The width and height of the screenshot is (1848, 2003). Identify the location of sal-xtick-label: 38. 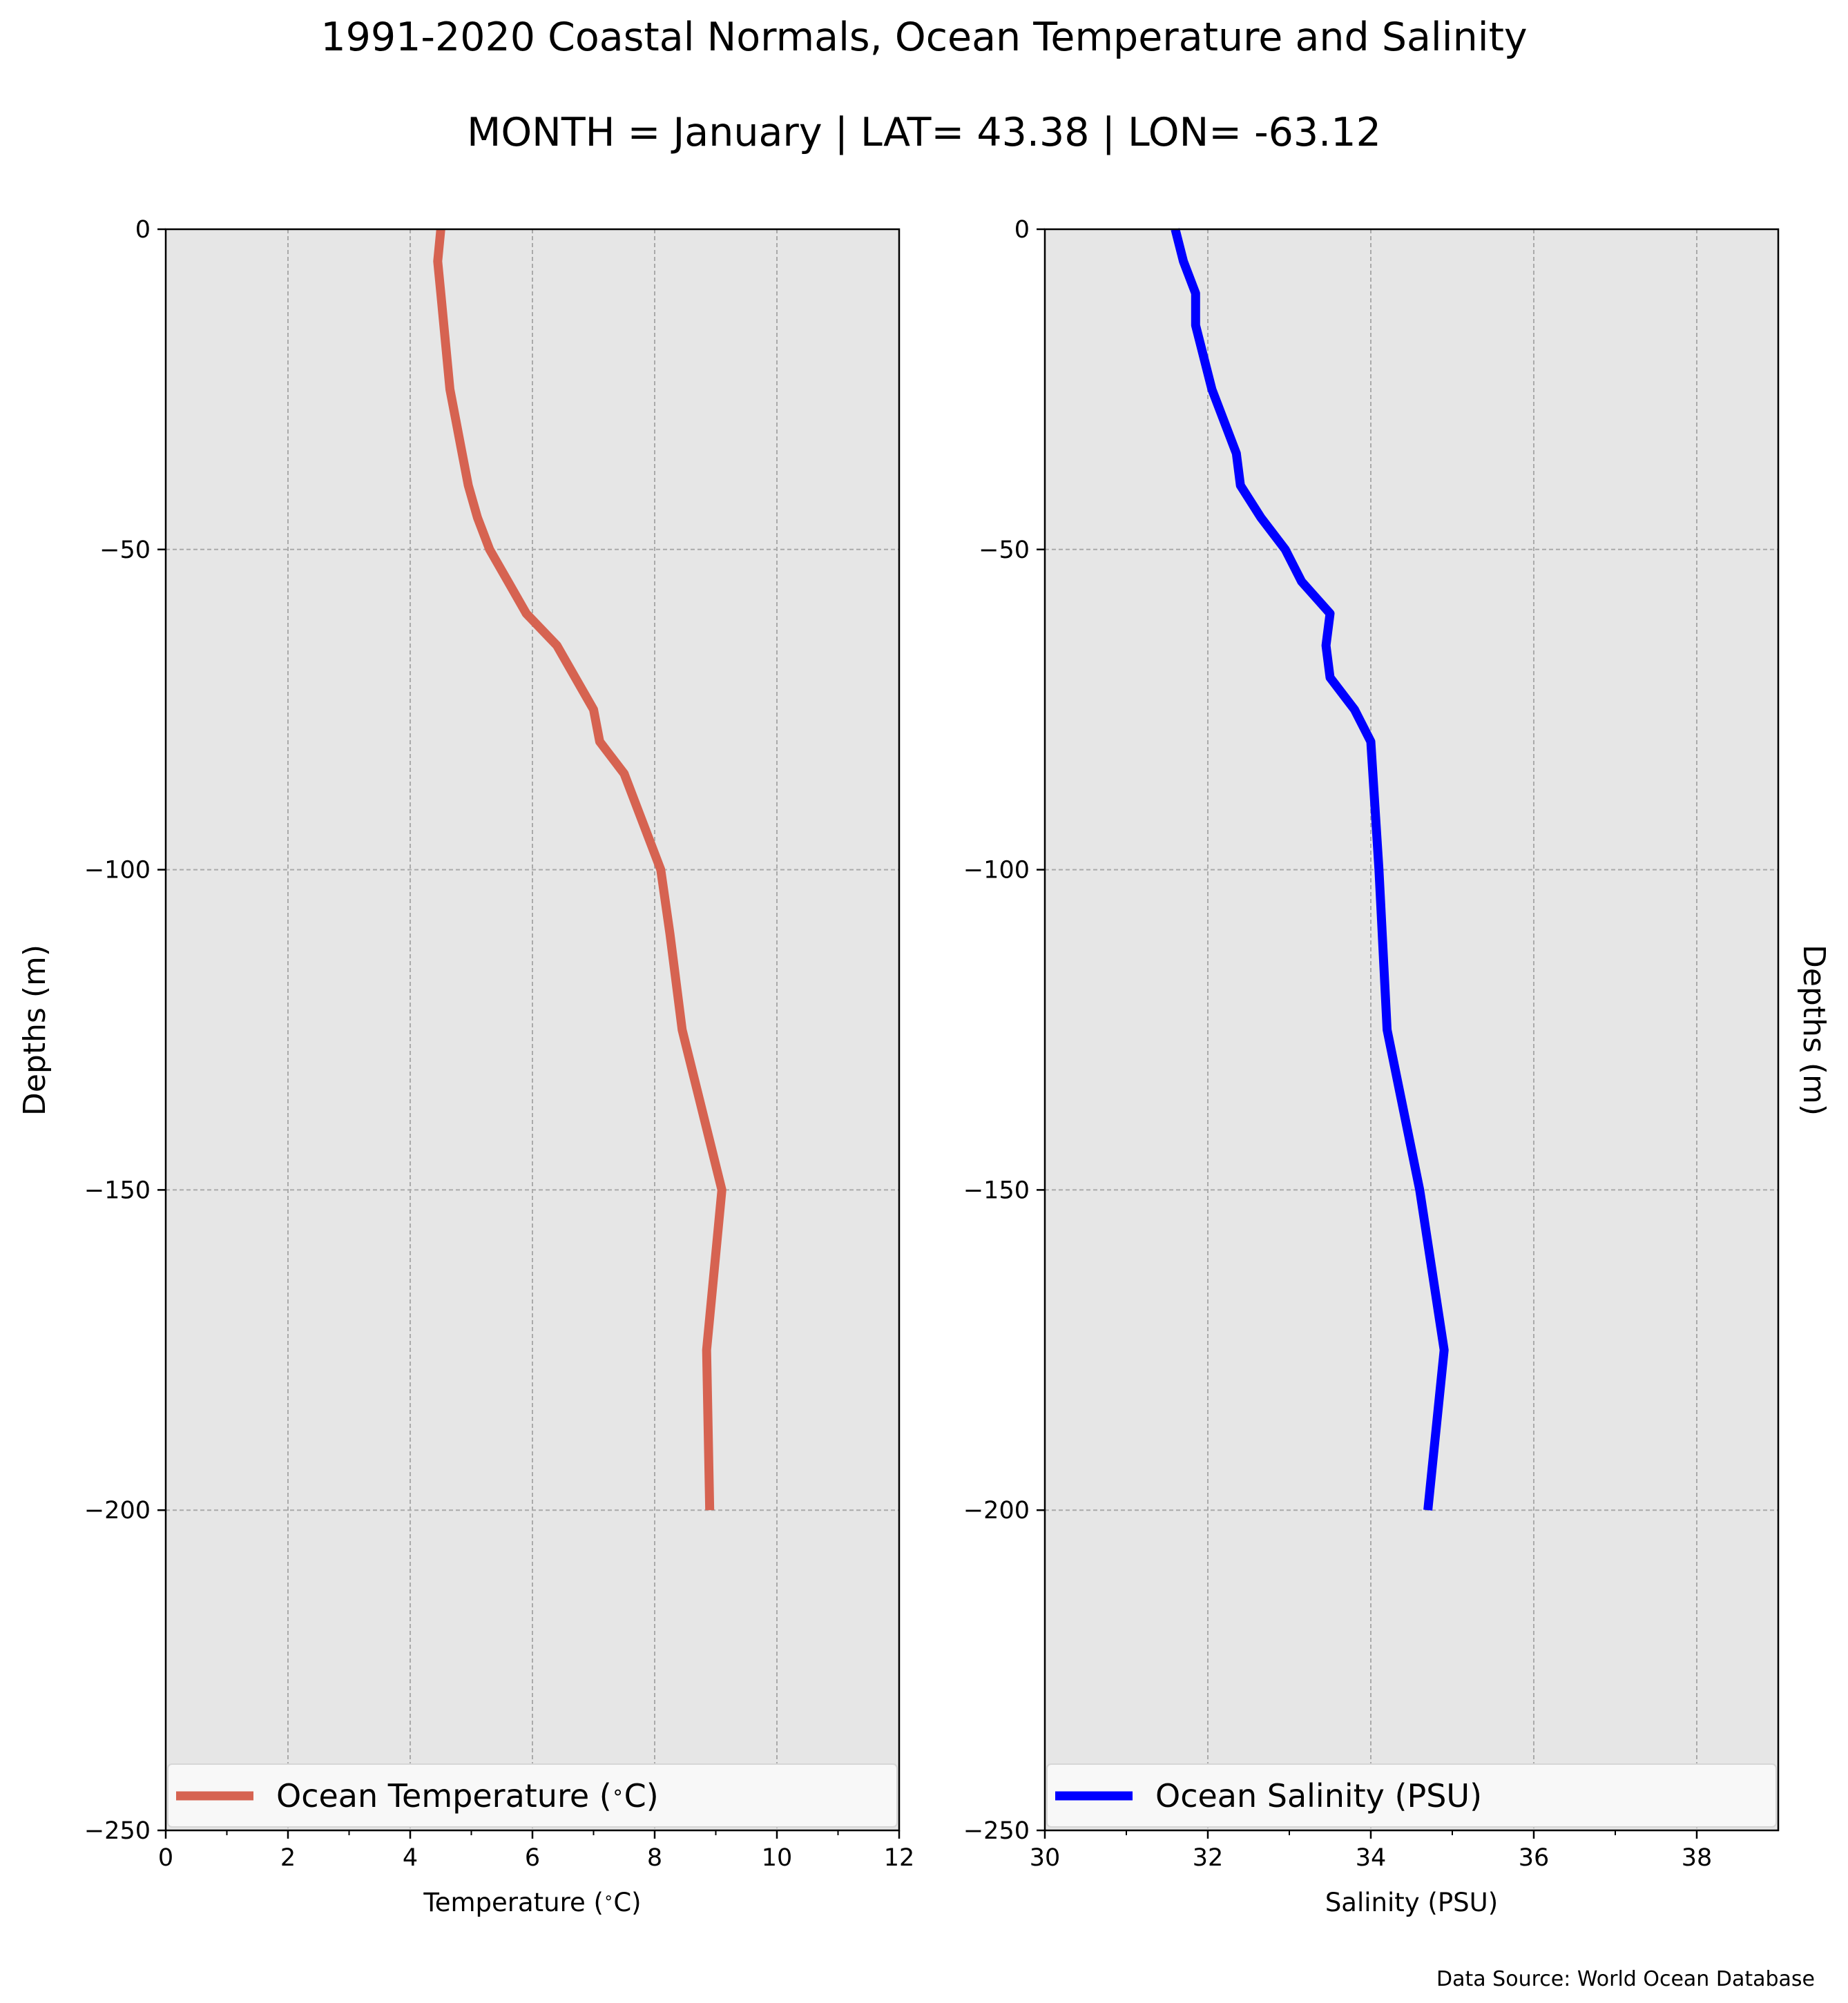
(1697, 1858).